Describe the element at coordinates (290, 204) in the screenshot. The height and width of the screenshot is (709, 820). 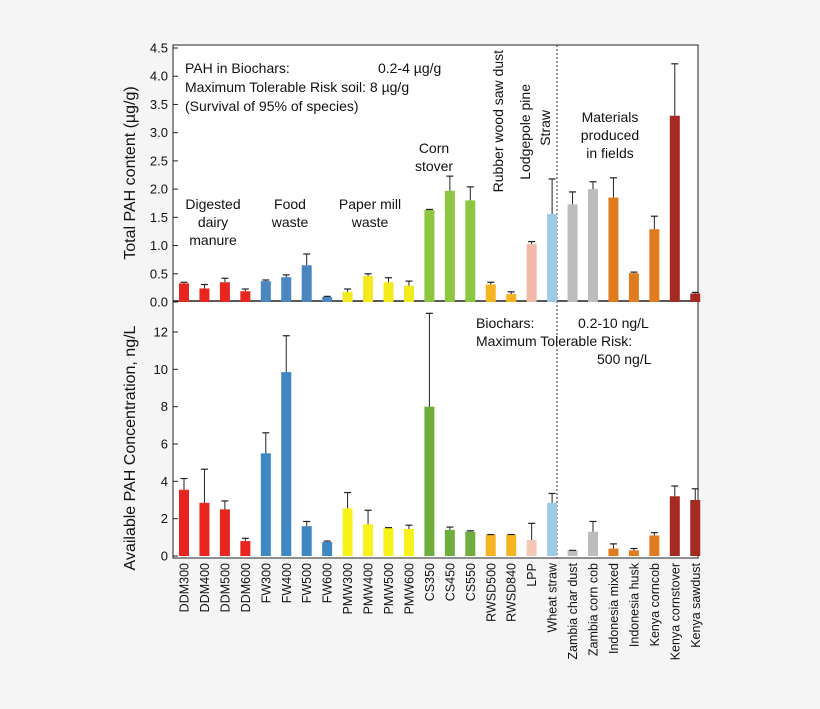
I see `group-label-line: Food` at that location.